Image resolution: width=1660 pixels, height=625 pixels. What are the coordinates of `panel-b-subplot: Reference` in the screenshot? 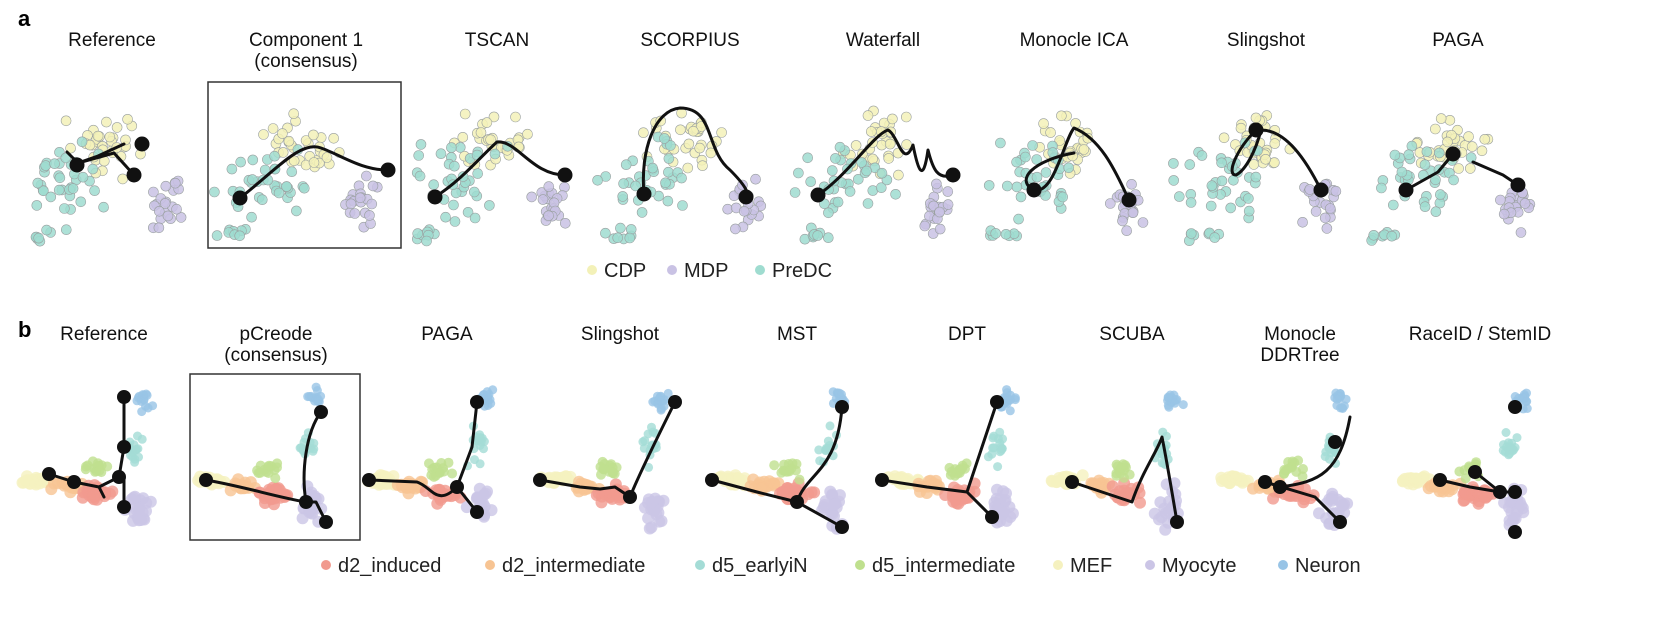 It's located at (87, 425).